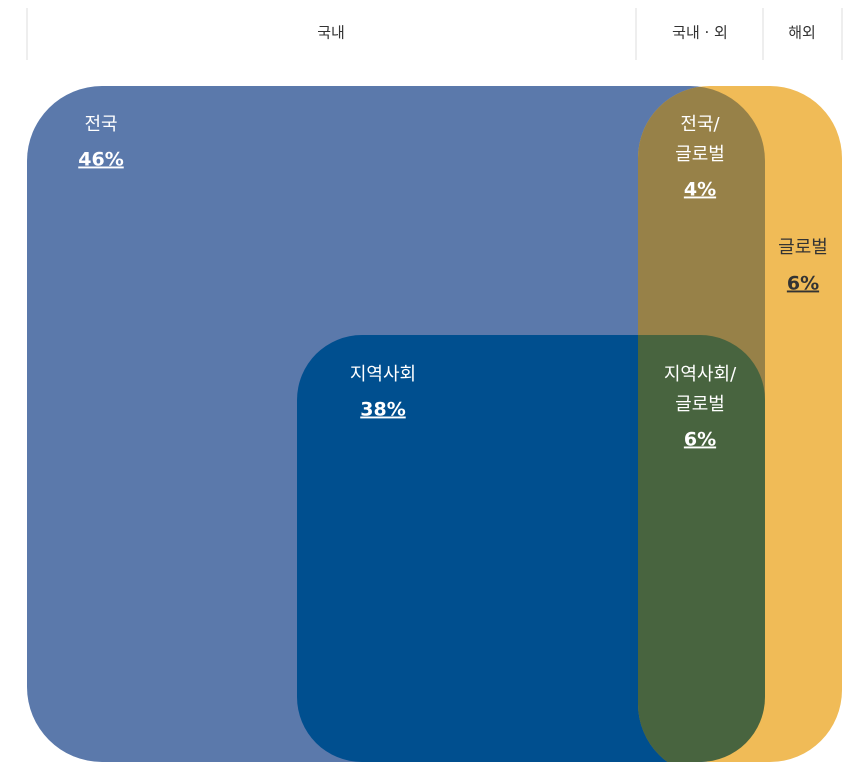  What do you see at coordinates (701, 548) in the screenshot?
I see `local-global-overlap` at bounding box center [701, 548].